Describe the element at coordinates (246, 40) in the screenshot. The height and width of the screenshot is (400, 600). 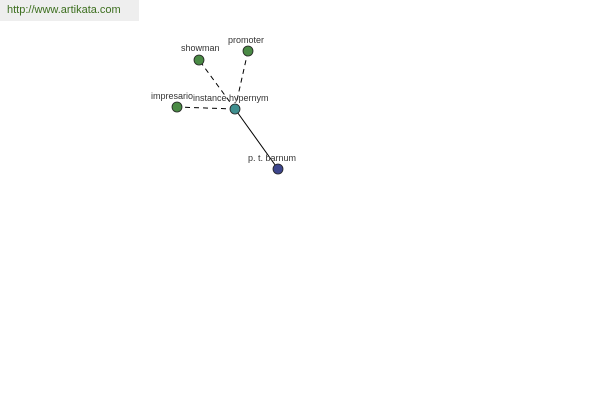
I see `node-label: promoter` at that location.